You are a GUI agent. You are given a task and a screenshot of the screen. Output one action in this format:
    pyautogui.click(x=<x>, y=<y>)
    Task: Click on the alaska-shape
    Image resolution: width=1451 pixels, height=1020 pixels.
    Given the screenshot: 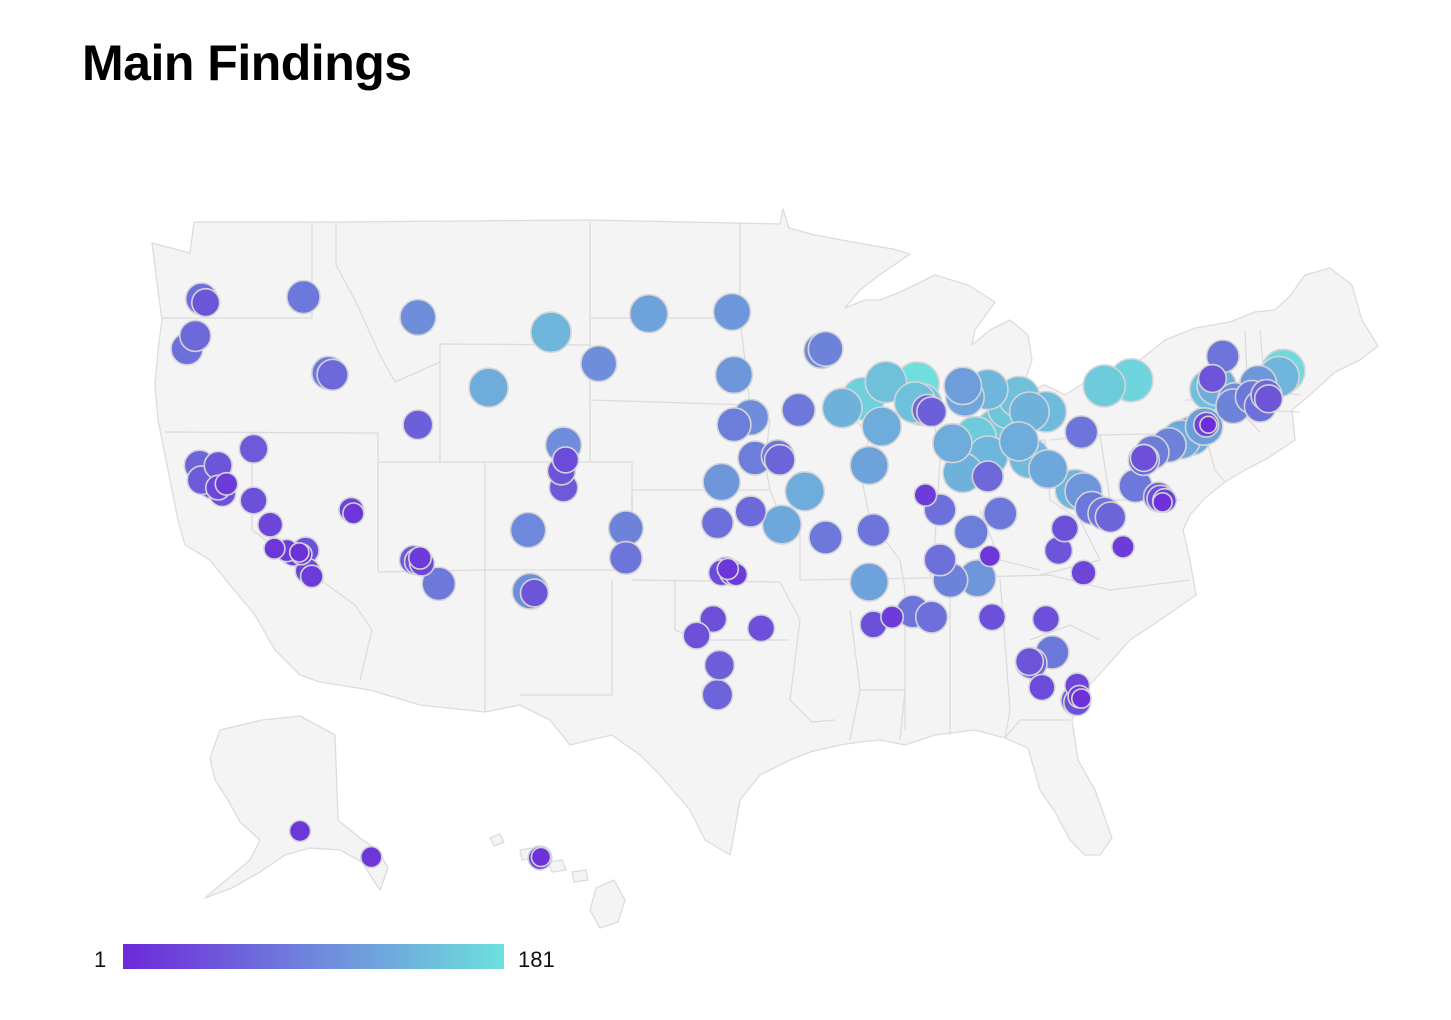 What is the action you would take?
    pyautogui.click(x=296, y=807)
    